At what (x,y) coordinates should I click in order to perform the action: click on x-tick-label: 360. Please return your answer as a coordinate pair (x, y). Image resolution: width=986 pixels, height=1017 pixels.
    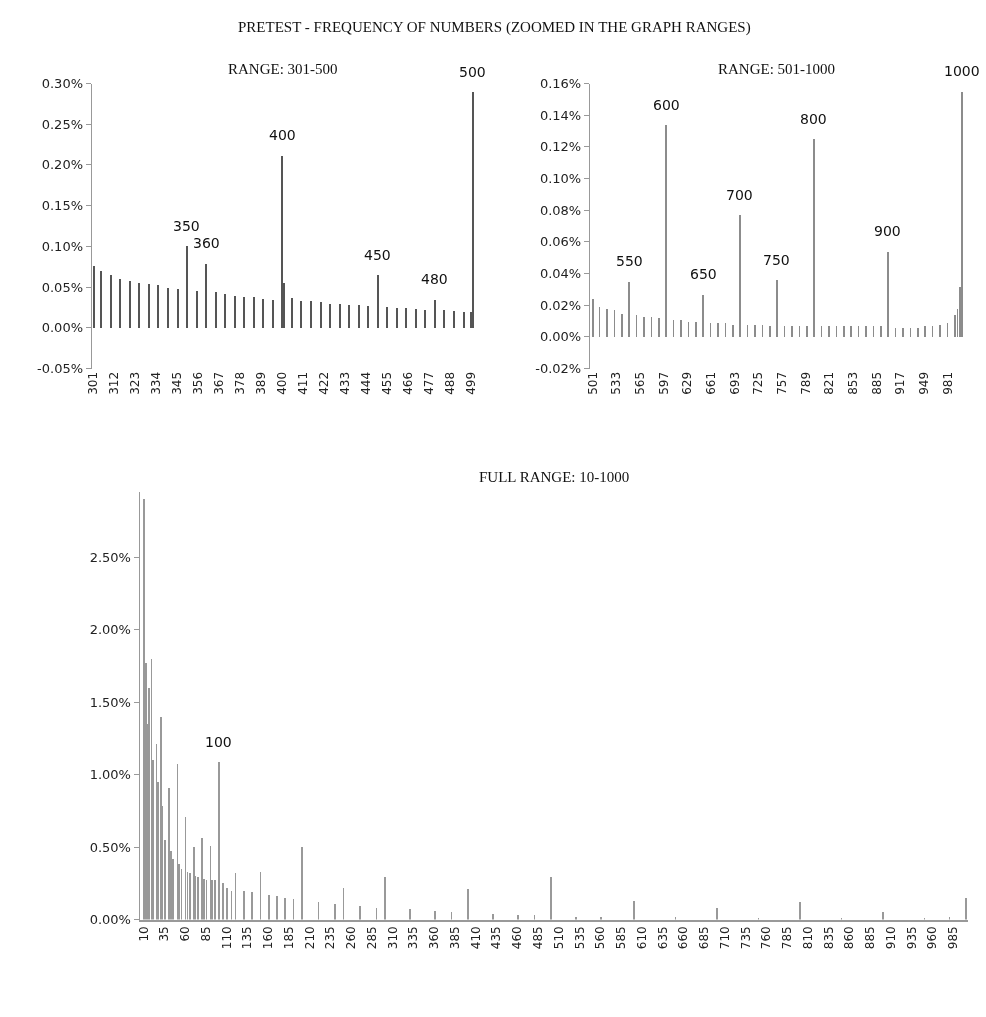
    Looking at the image, I should click on (434, 938).